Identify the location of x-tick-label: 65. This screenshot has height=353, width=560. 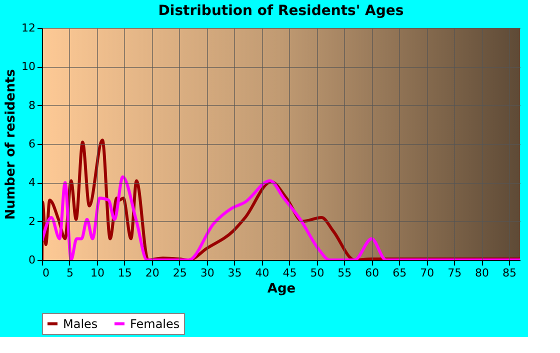
(399, 273).